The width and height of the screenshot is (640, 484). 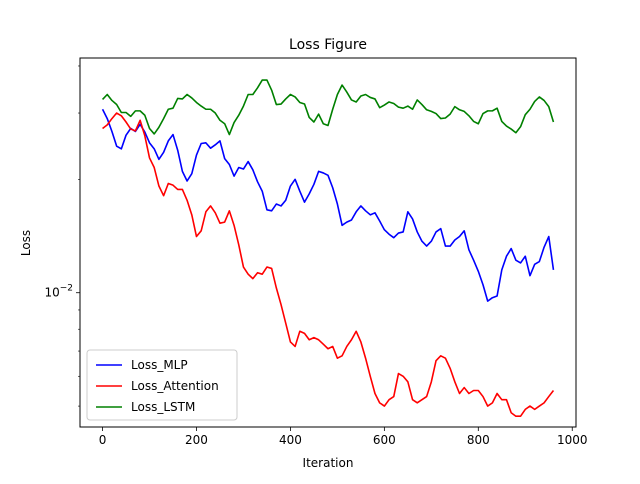 I want to click on x-tick-label: 0, so click(x=103, y=440).